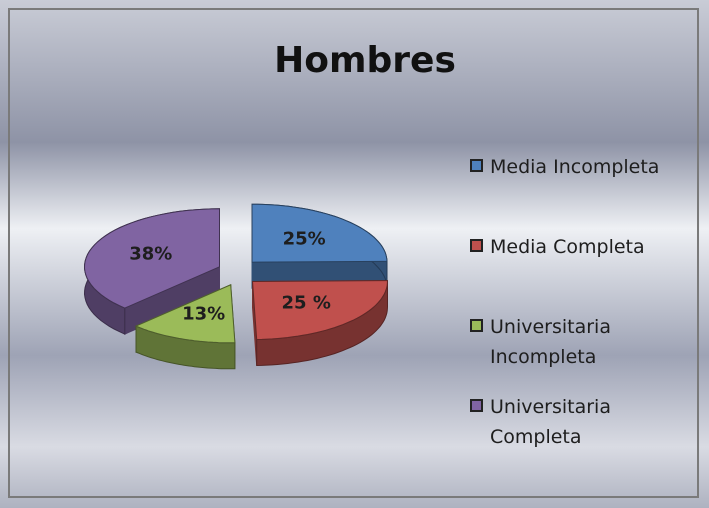 Image resolution: width=709 pixels, height=508 pixels. What do you see at coordinates (567, 247) in the screenshot?
I see `legend-label: Media Completa` at bounding box center [567, 247].